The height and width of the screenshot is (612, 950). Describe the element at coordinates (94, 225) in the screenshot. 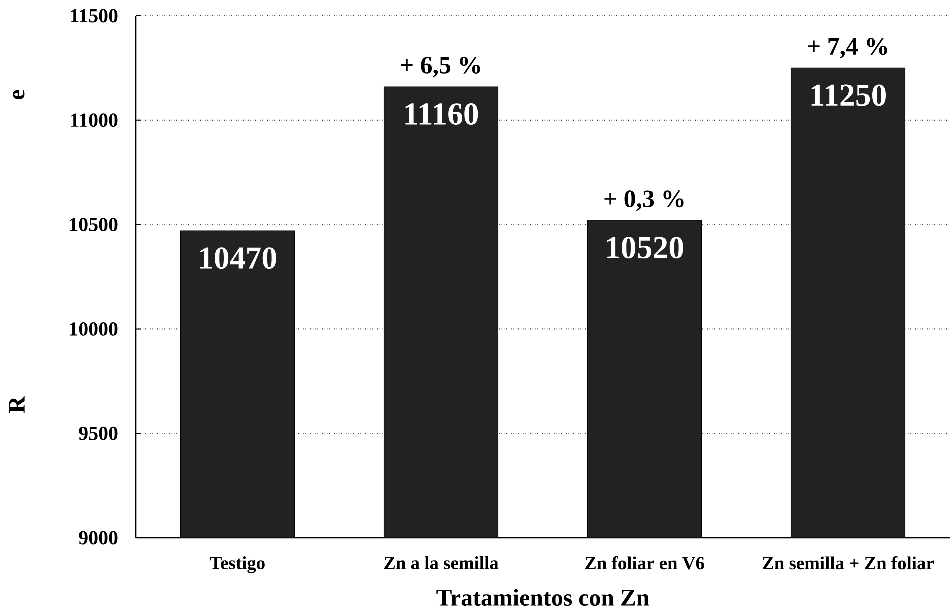

I see `y-tick-label: 10500` at that location.